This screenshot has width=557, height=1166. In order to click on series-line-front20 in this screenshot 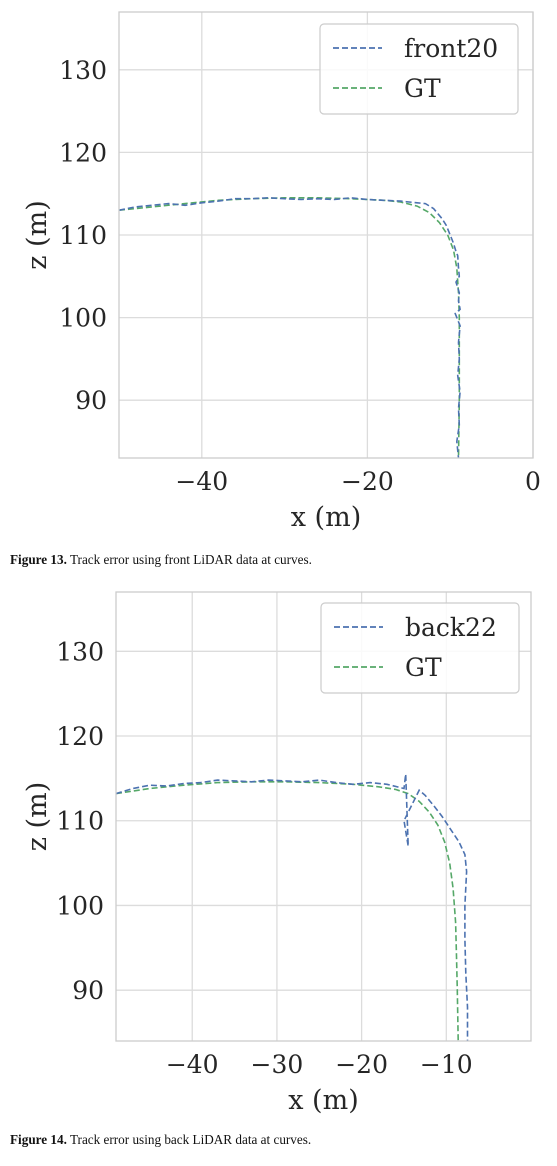, I will do `click(290, 327)`.